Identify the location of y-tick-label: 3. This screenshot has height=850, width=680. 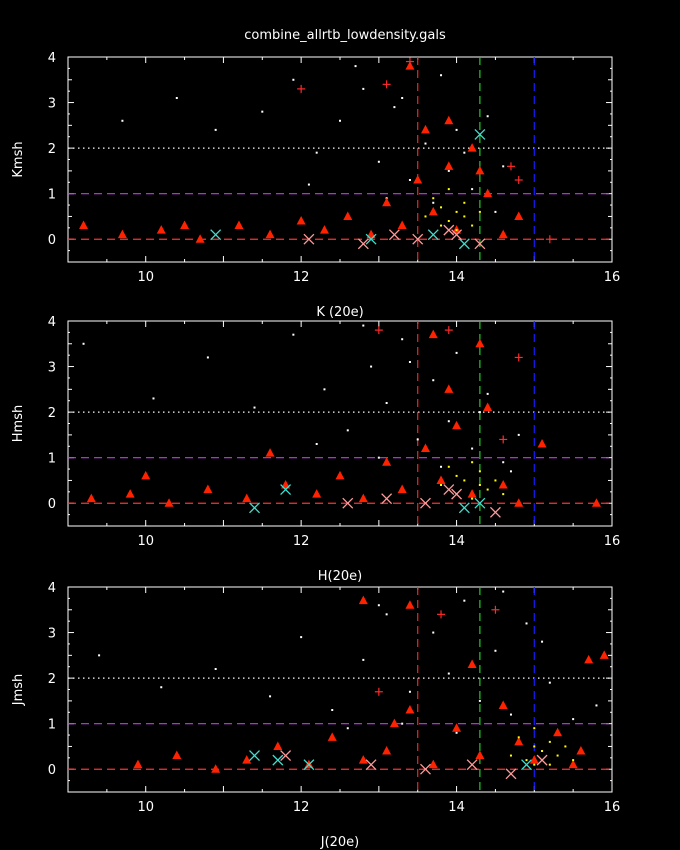
(52, 634).